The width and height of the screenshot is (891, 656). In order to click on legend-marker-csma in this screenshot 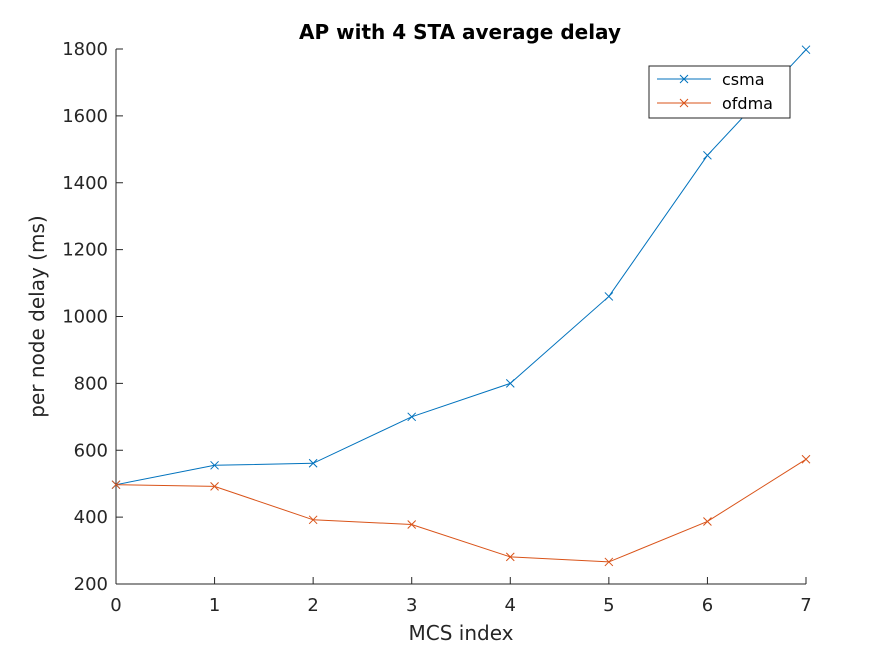, I will do `click(684, 79)`.